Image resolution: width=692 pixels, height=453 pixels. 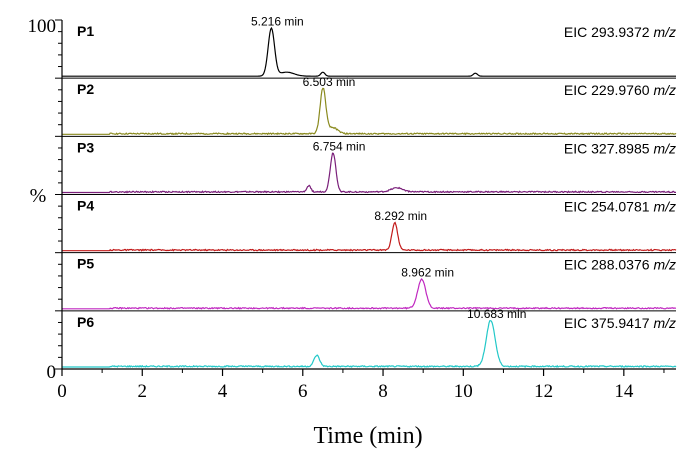 What do you see at coordinates (369, 111) in the screenshot?
I see `trace-p2` at bounding box center [369, 111].